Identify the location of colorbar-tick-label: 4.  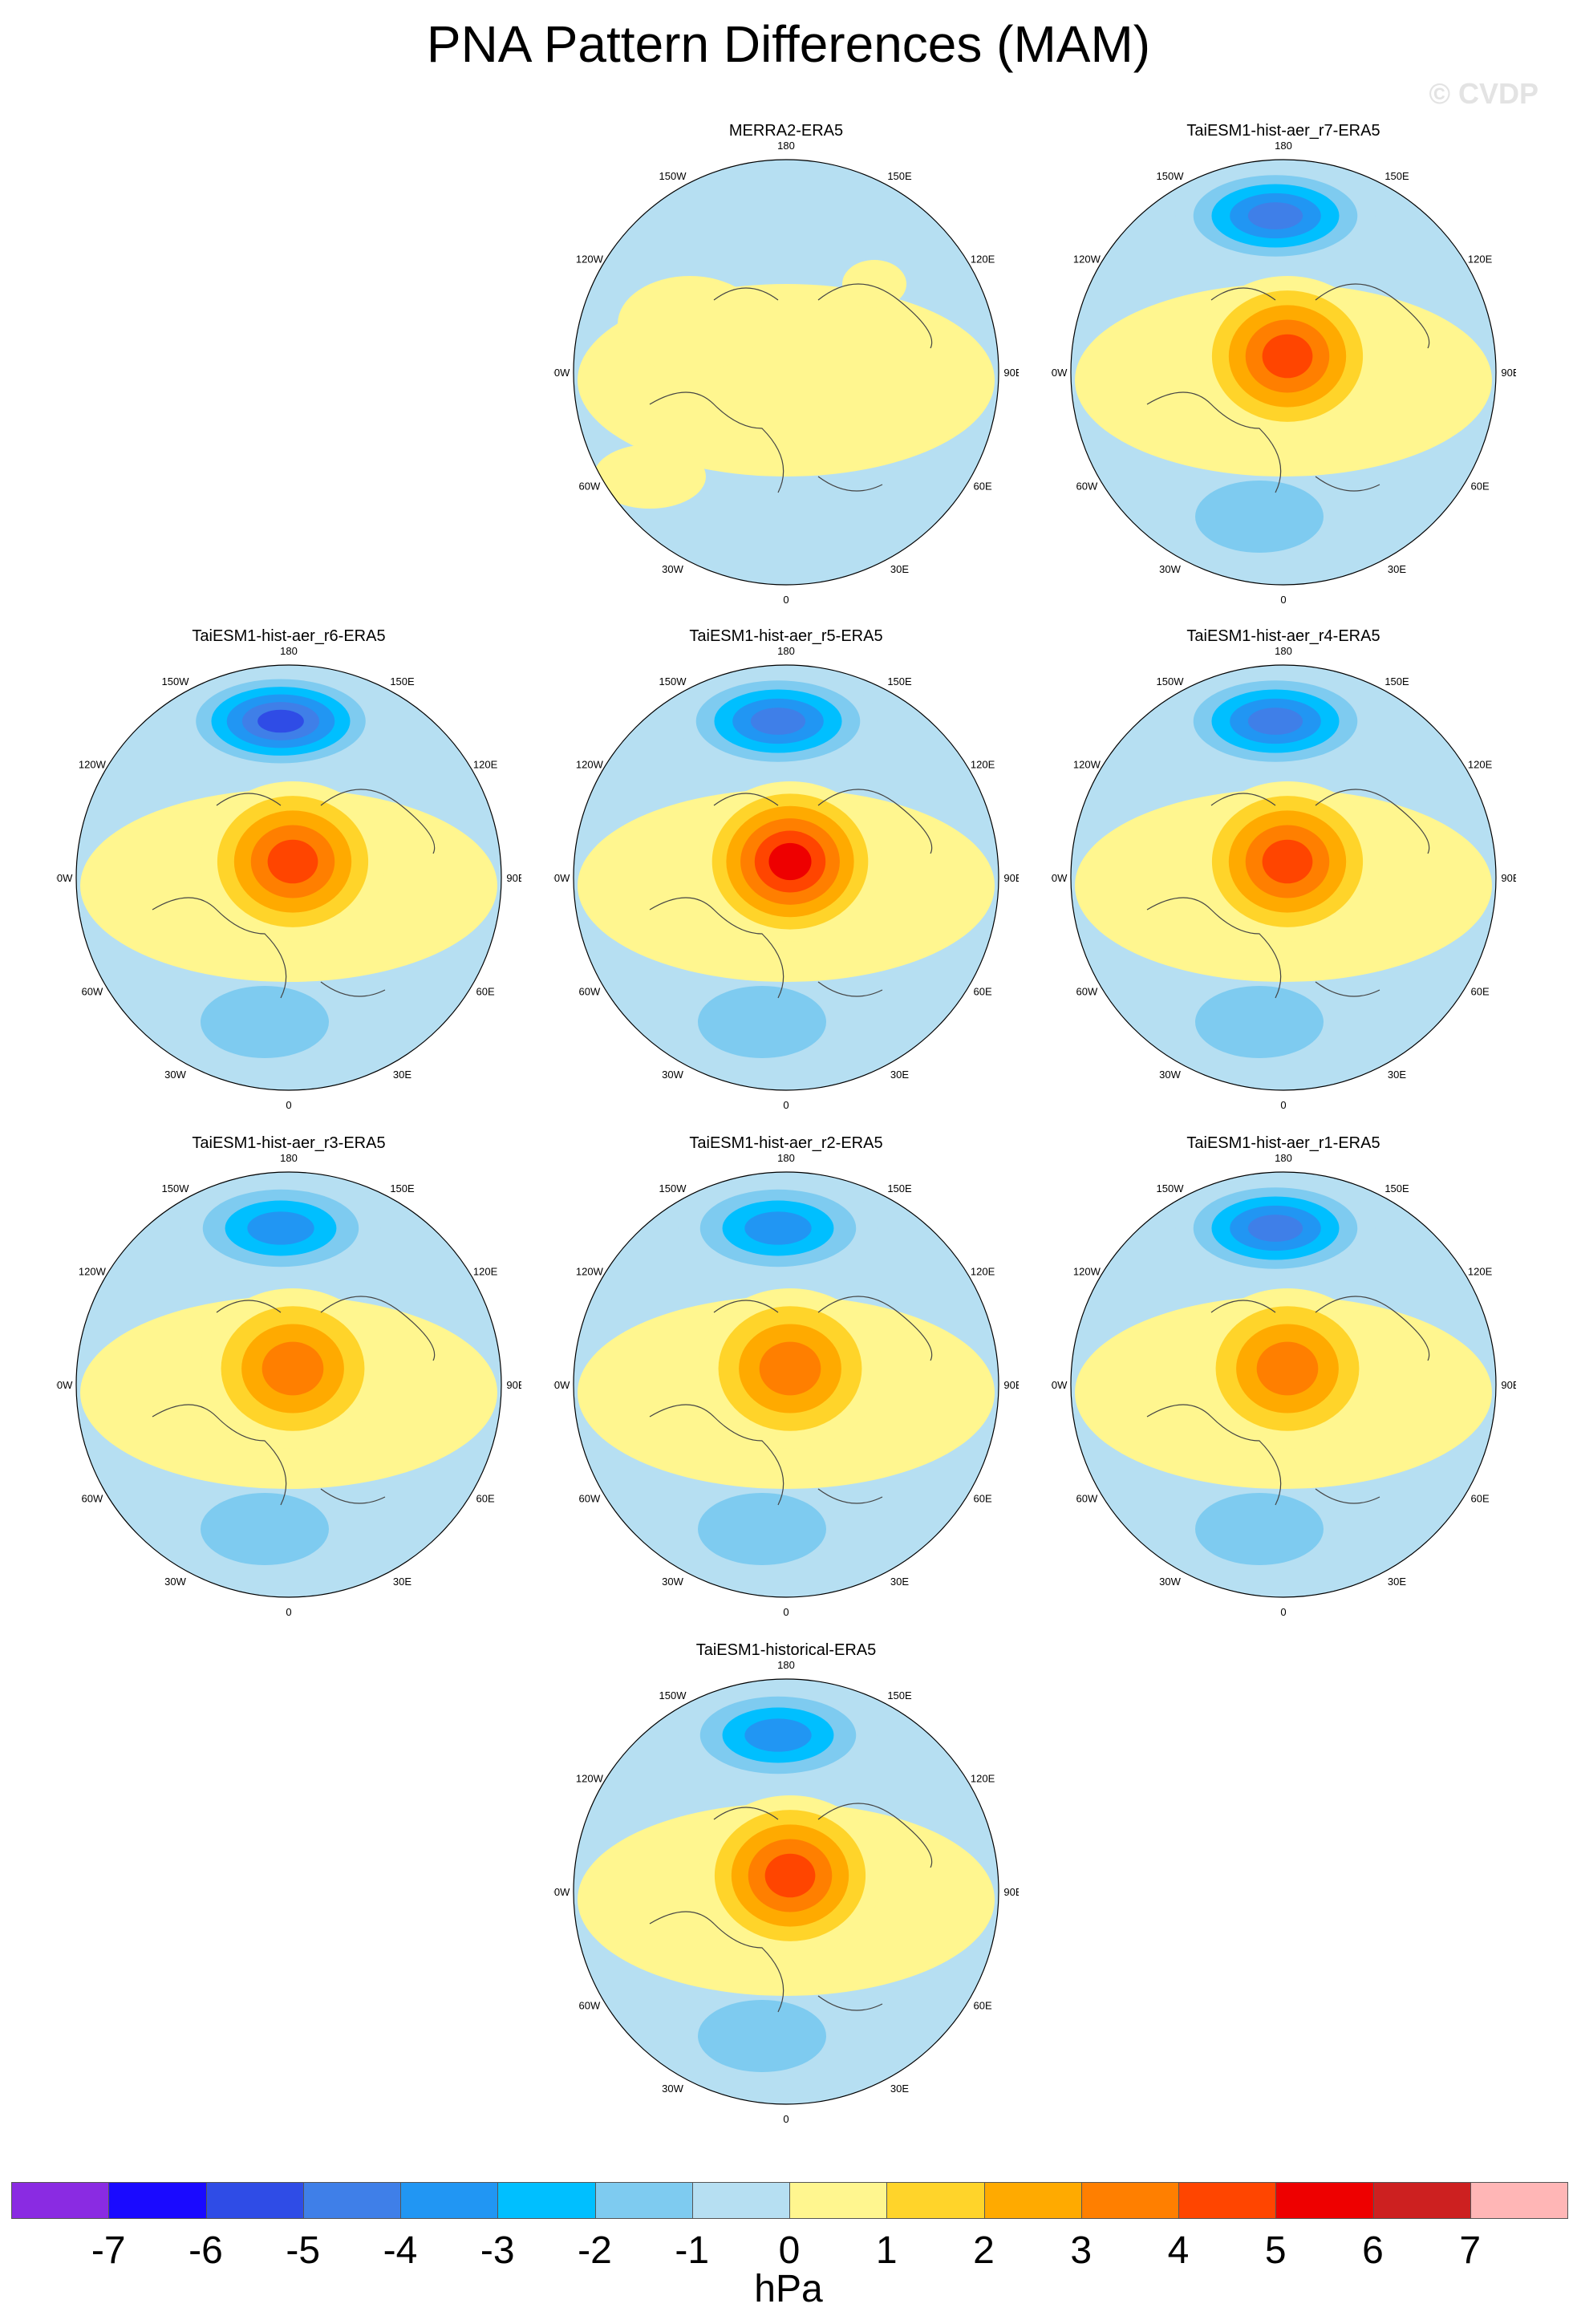
(1178, 2250).